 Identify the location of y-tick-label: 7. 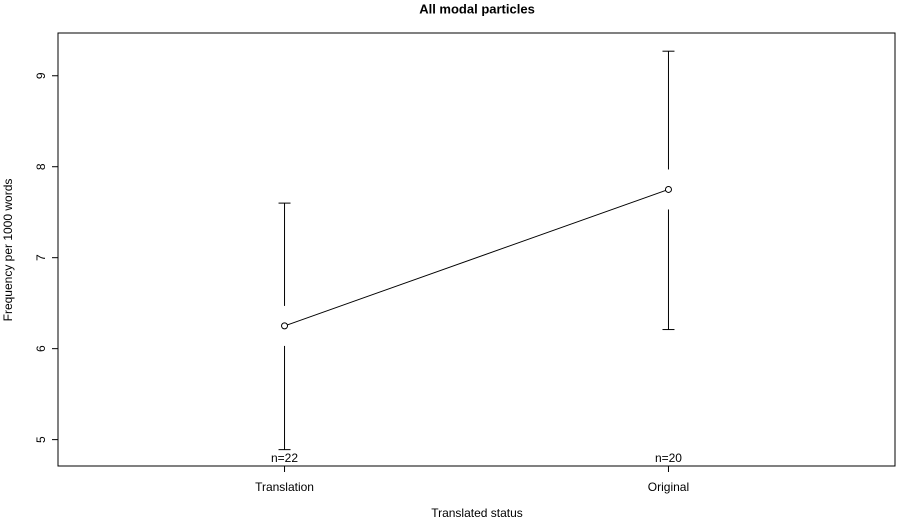
(41, 257).